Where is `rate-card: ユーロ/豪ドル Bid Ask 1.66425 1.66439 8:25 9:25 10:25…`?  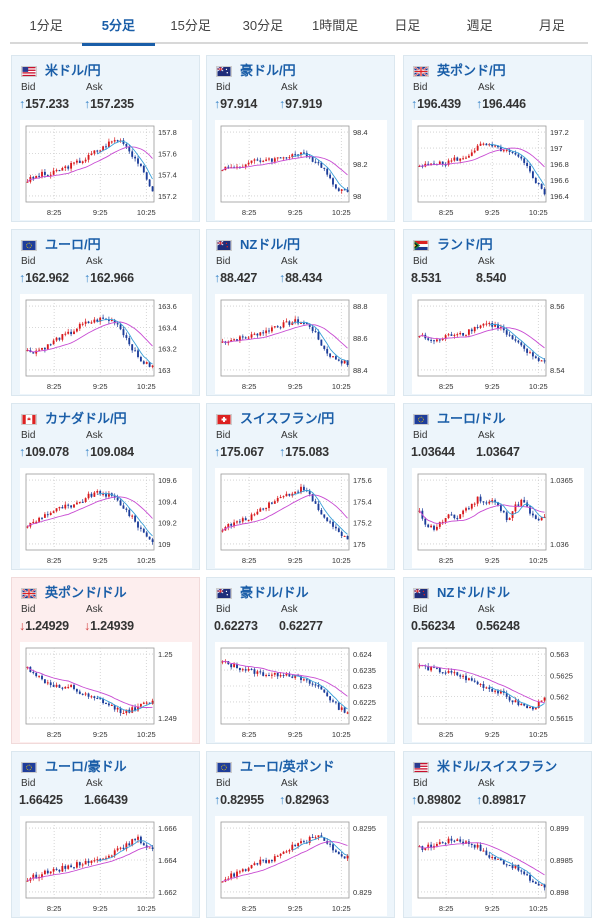
rate-card: ユーロ/豪ドル Bid Ask 1.66425 1.66439 8:25 9:25 10:25… is located at coordinates (105, 834).